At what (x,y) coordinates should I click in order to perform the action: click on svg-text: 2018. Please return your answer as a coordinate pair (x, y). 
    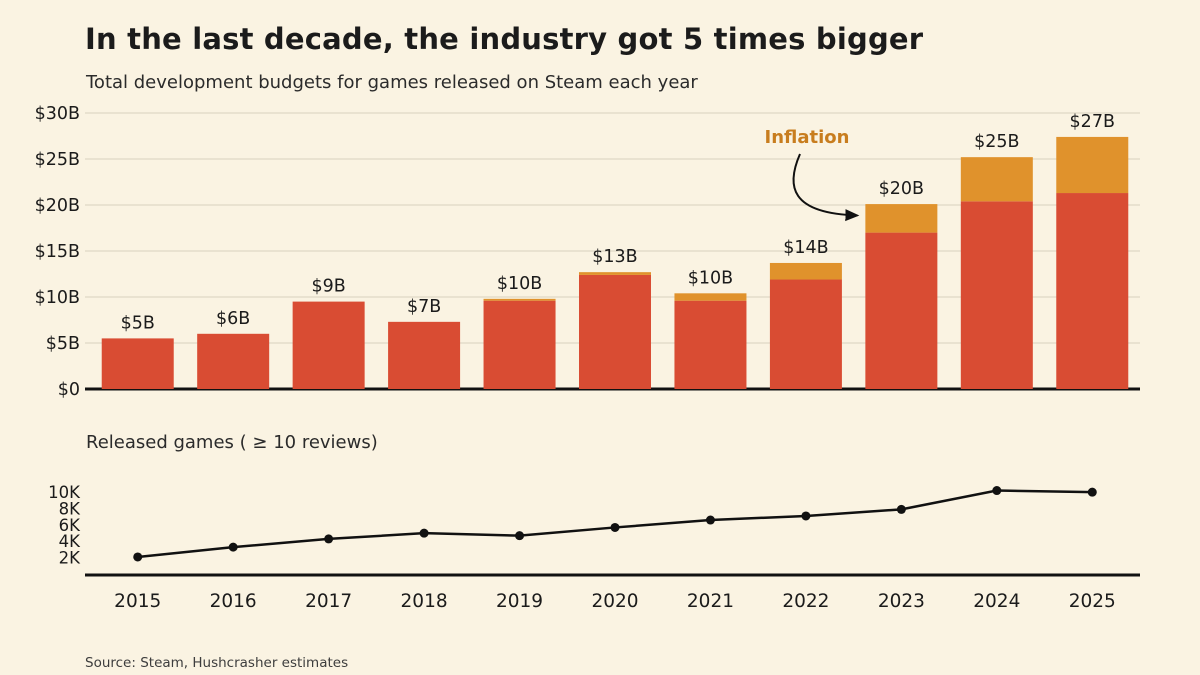
    Looking at the image, I should click on (424, 601).